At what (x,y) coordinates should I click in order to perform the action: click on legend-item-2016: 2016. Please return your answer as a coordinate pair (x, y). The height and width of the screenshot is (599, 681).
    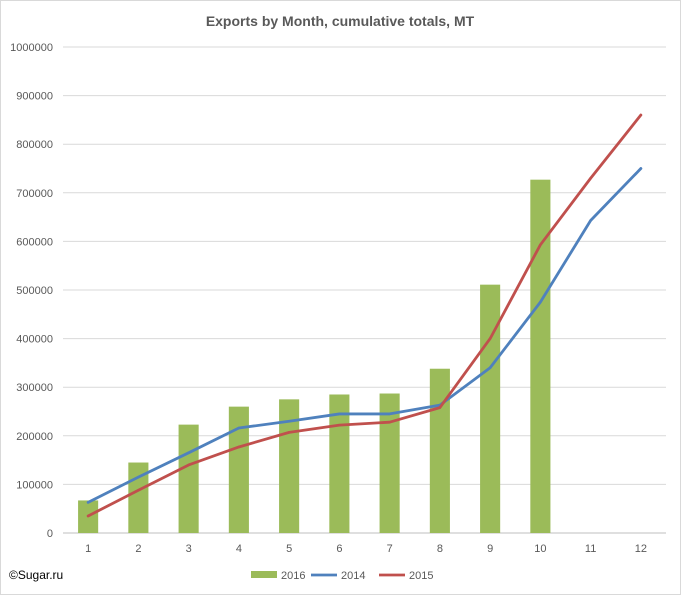
    Looking at the image, I should click on (278, 576).